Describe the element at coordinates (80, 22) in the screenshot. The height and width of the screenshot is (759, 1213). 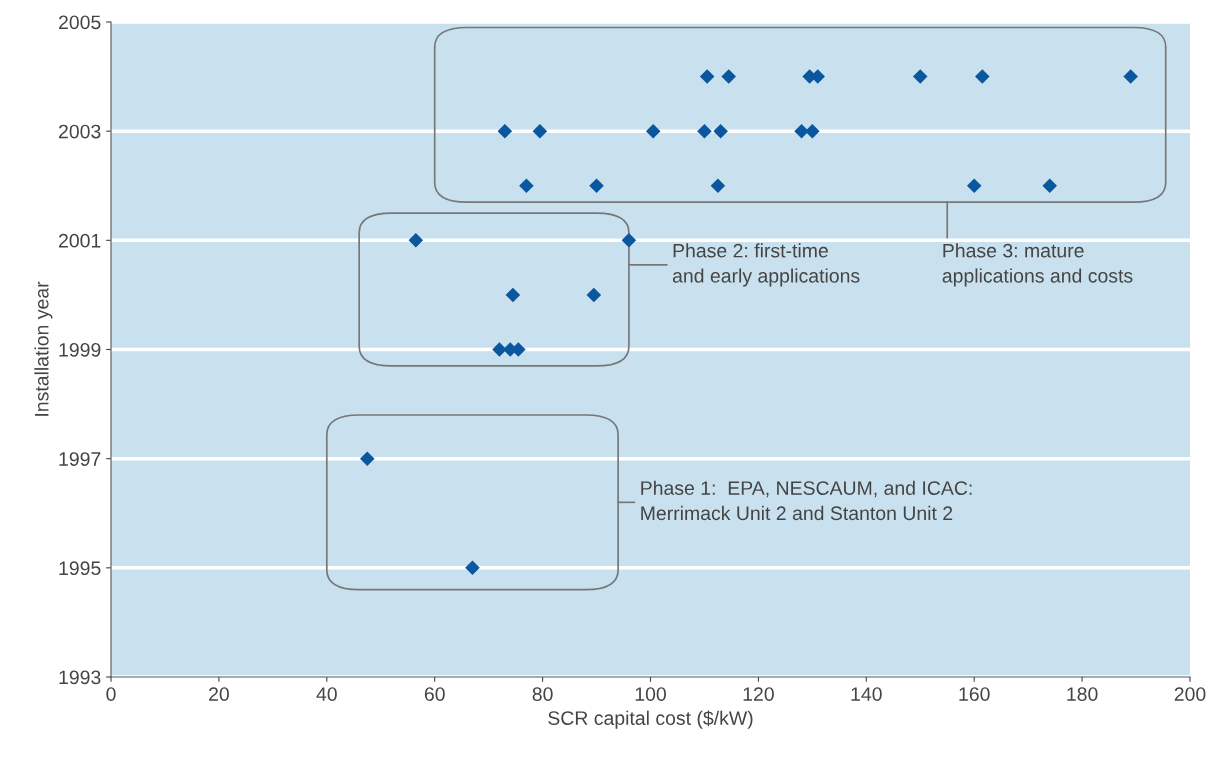
I see `y-tick-label: 2005` at that location.